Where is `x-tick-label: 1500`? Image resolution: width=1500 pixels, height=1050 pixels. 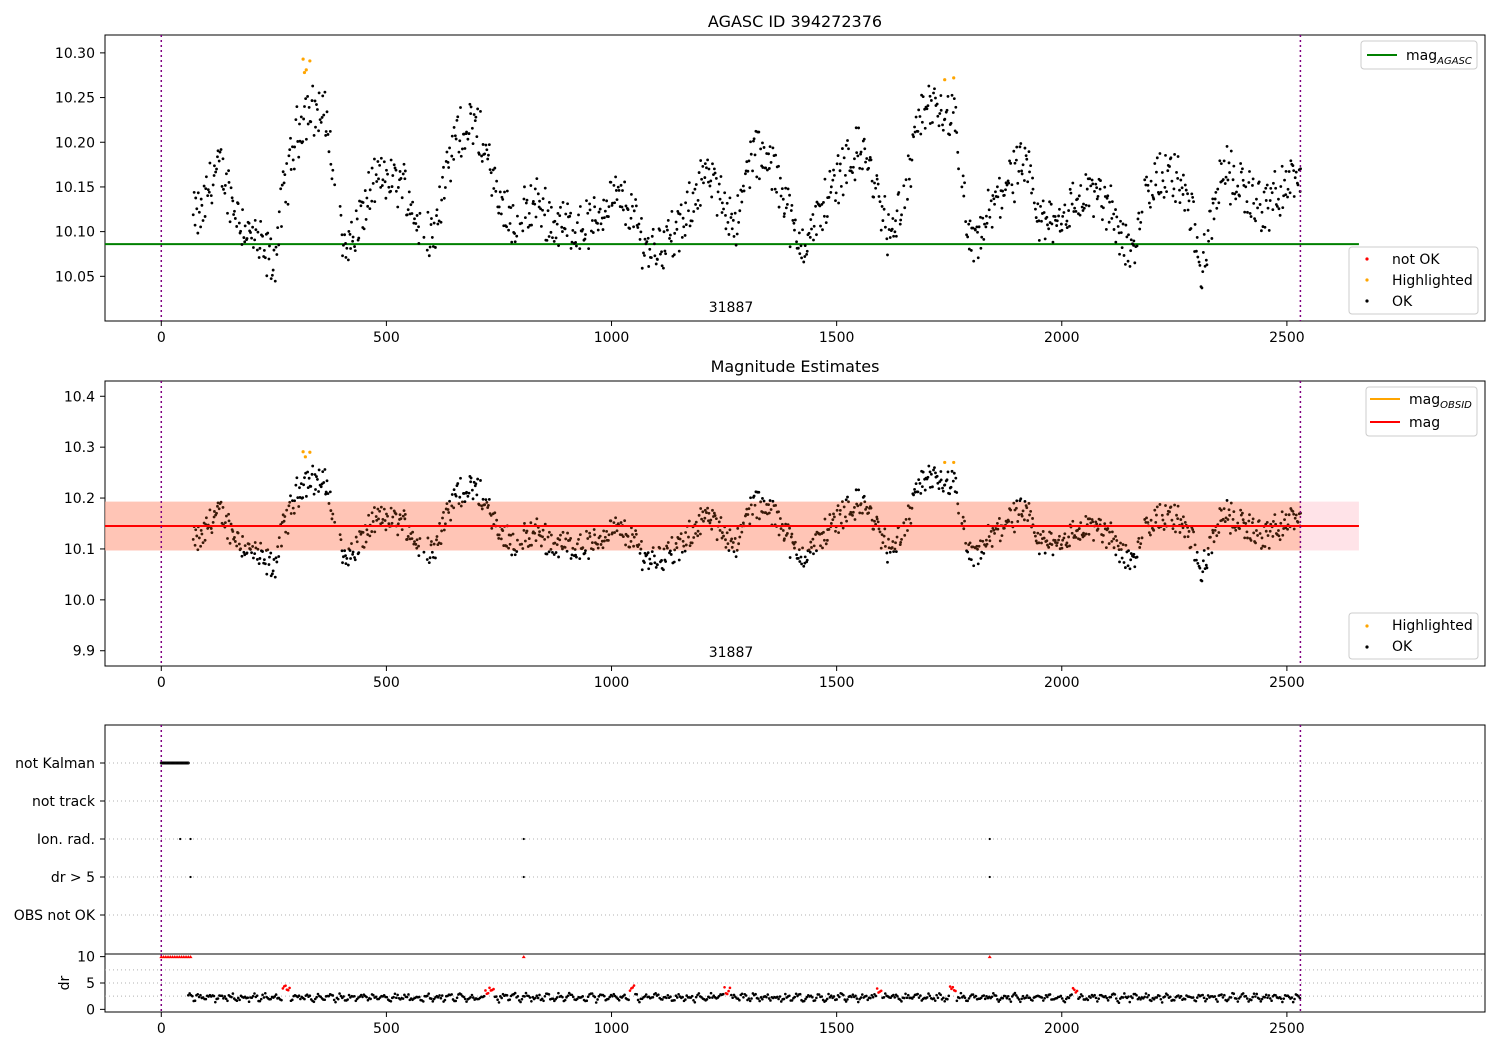 x-tick-label: 1500 is located at coordinates (837, 1029).